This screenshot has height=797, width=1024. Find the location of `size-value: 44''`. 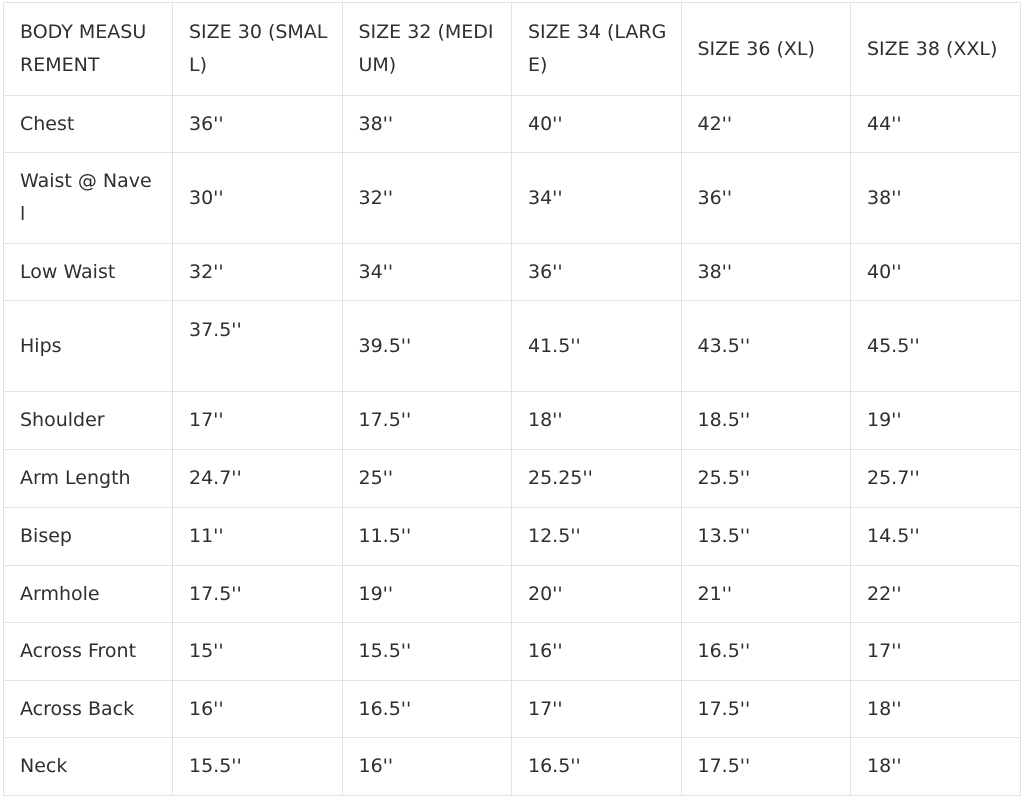

size-value: 44'' is located at coordinates (935, 124).